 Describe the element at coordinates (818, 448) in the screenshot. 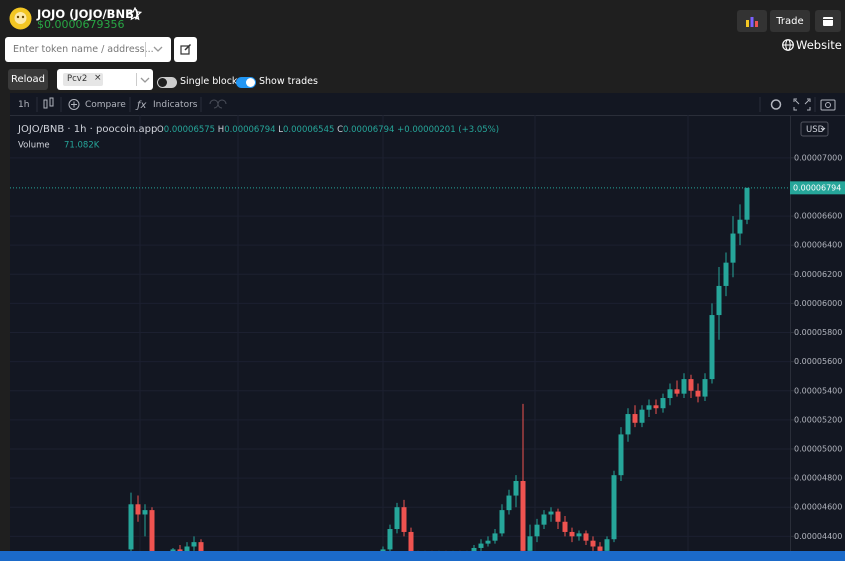

I see `y-tick-label: 0.00005000` at that location.